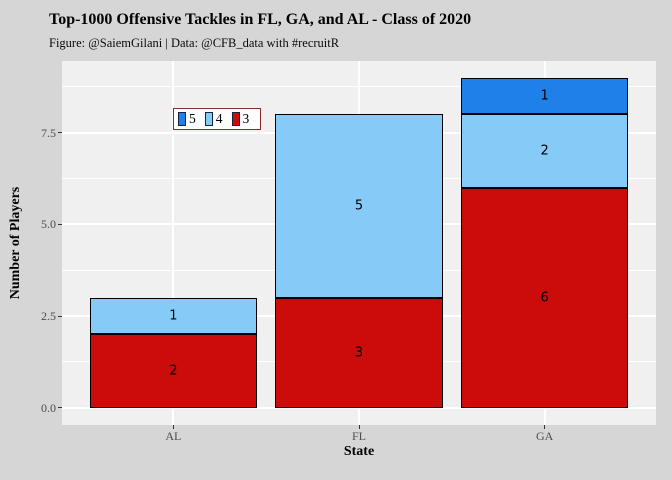 The width and height of the screenshot is (672, 480). What do you see at coordinates (173, 243) in the screenshot?
I see `vertical-gridline` at bounding box center [173, 243].